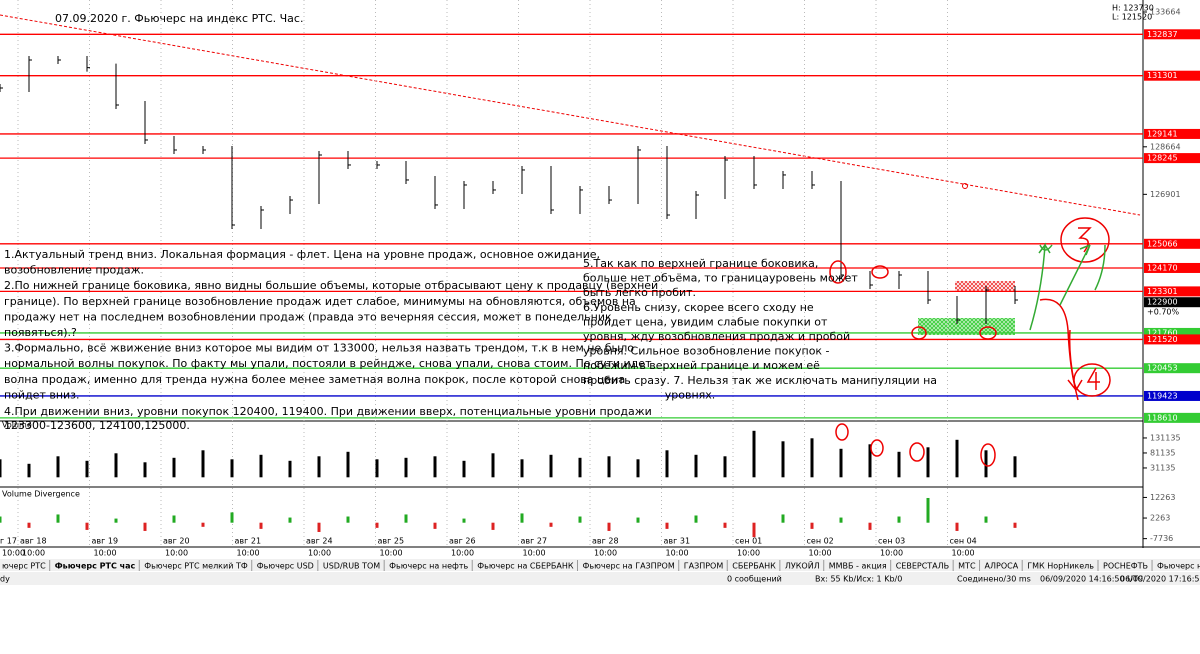 The image size is (1200, 654). What do you see at coordinates (1132, 17) in the screenshot?
I see `low: L: 121520` at bounding box center [1132, 17].